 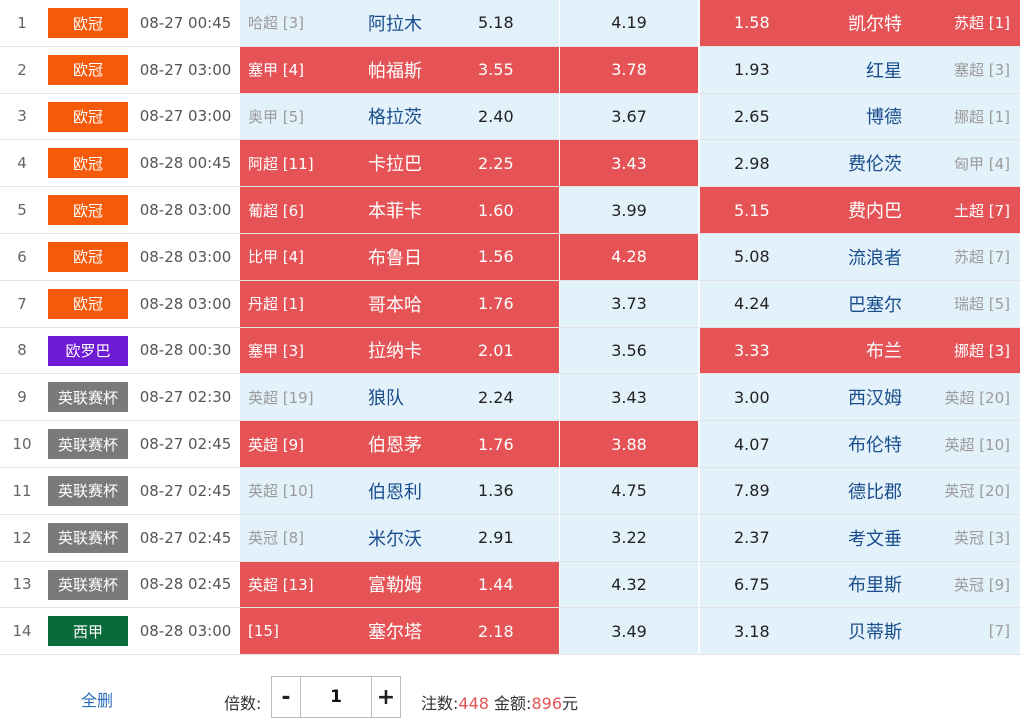 I want to click on match-number: 12, so click(x=22, y=537).